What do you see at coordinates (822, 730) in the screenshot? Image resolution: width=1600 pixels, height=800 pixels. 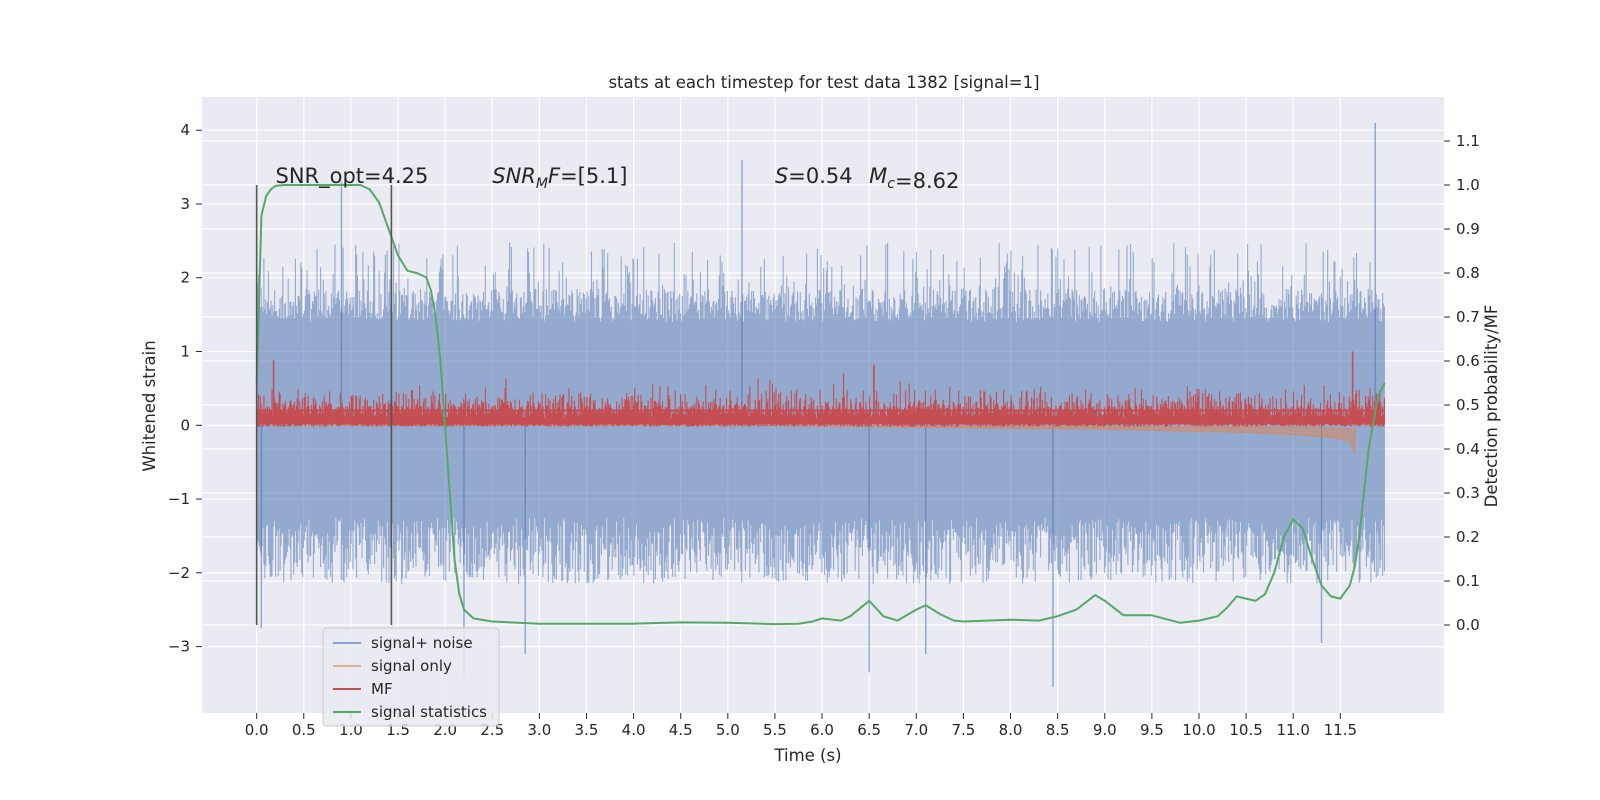 I see `x-tick-label: 6.0` at bounding box center [822, 730].